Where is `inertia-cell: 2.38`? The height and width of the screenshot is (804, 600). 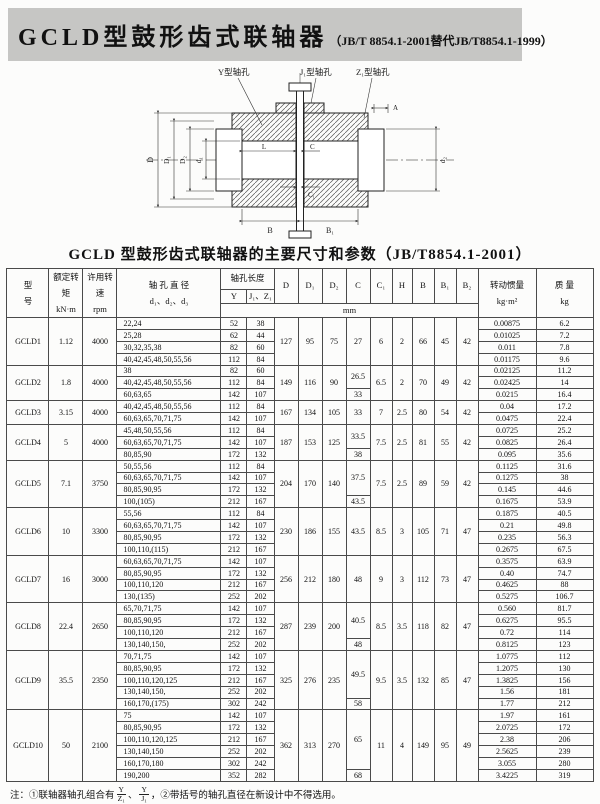 inertia-cell: 2.38 is located at coordinates (507, 740).